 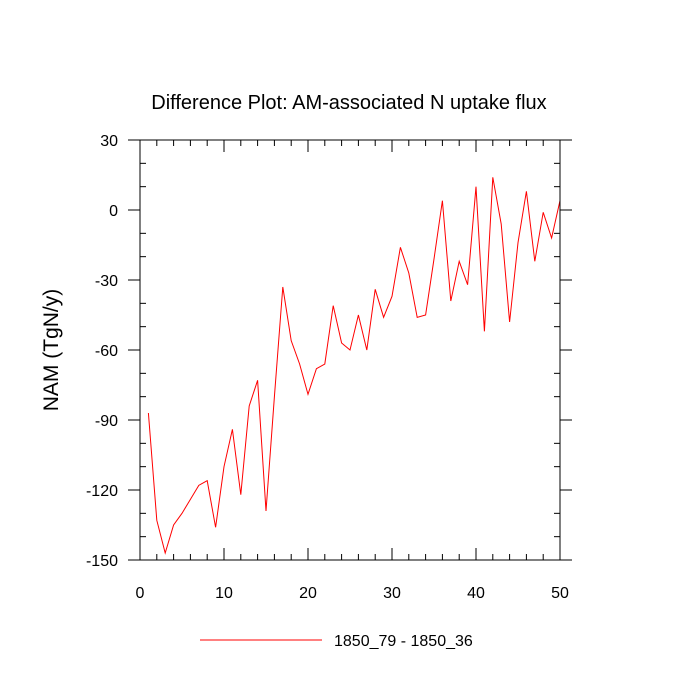 What do you see at coordinates (140, 593) in the screenshot?
I see `x-tick-label: 0` at bounding box center [140, 593].